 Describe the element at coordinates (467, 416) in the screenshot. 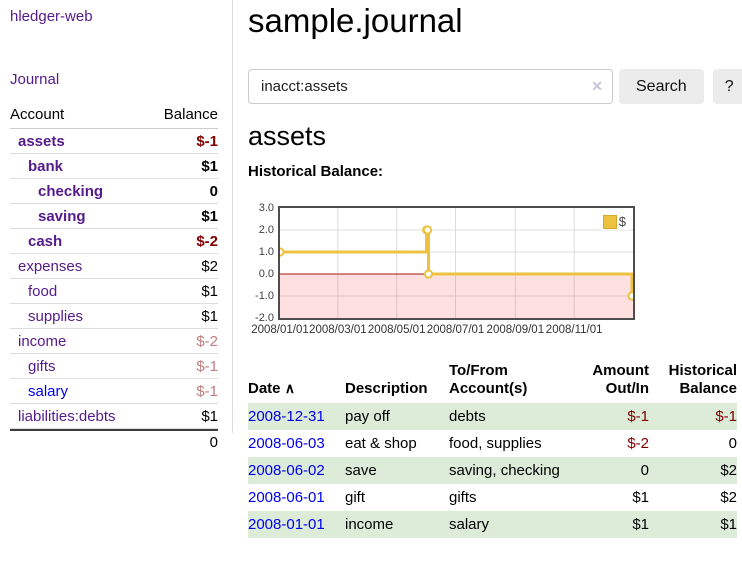

I see `accounts-cell: debts` at that location.